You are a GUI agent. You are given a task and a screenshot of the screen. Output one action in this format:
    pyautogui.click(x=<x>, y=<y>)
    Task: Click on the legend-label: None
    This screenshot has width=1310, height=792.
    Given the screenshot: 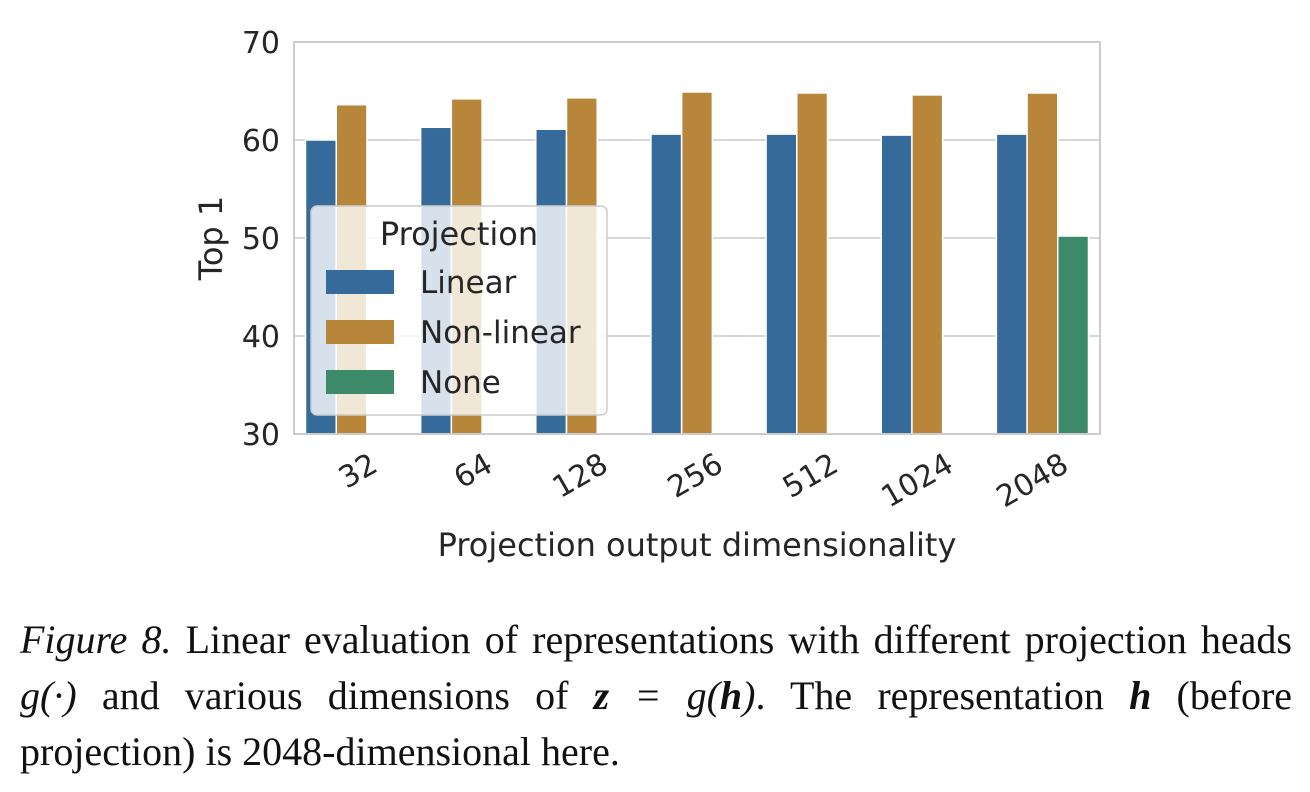 What is the action you would take?
    pyautogui.click(x=460, y=383)
    